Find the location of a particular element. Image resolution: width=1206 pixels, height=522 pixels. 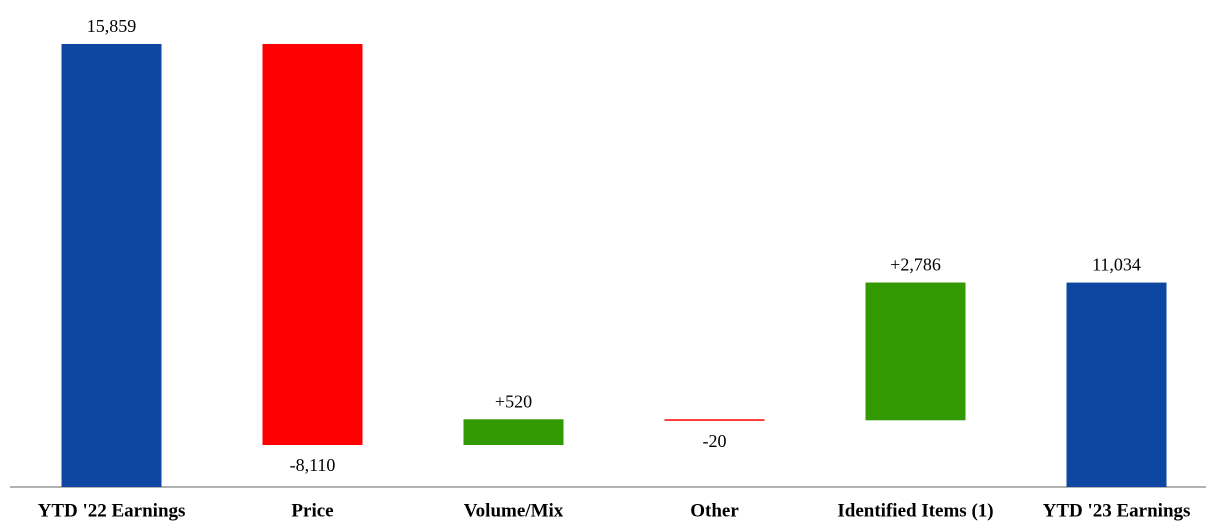

x-tick-label: Volume/Mix is located at coordinates (514, 510).